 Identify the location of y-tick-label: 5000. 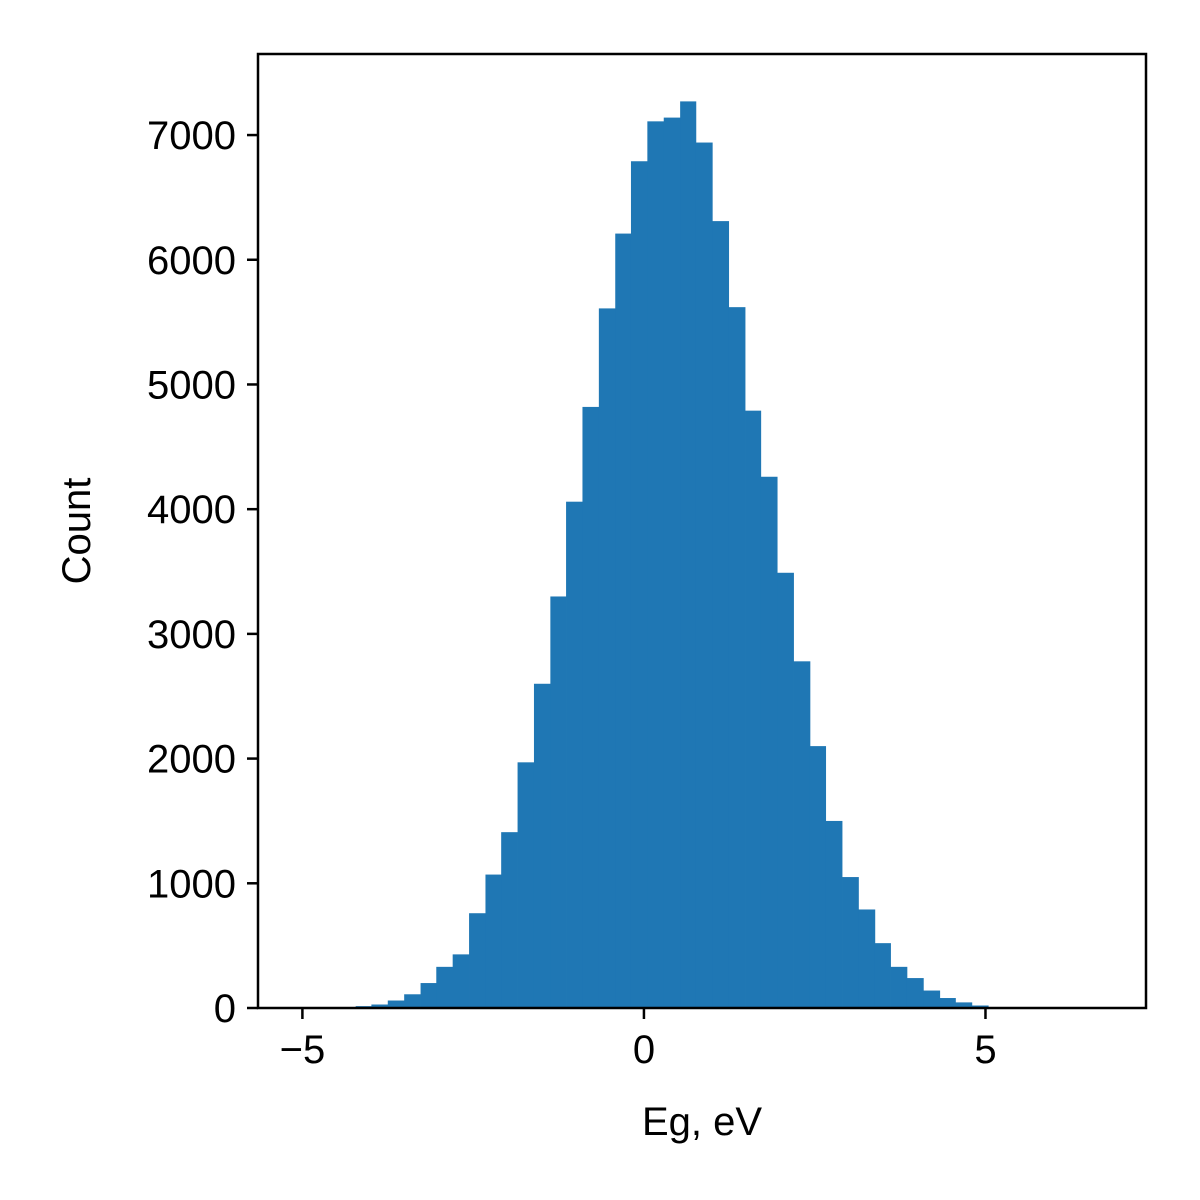
(191, 385).